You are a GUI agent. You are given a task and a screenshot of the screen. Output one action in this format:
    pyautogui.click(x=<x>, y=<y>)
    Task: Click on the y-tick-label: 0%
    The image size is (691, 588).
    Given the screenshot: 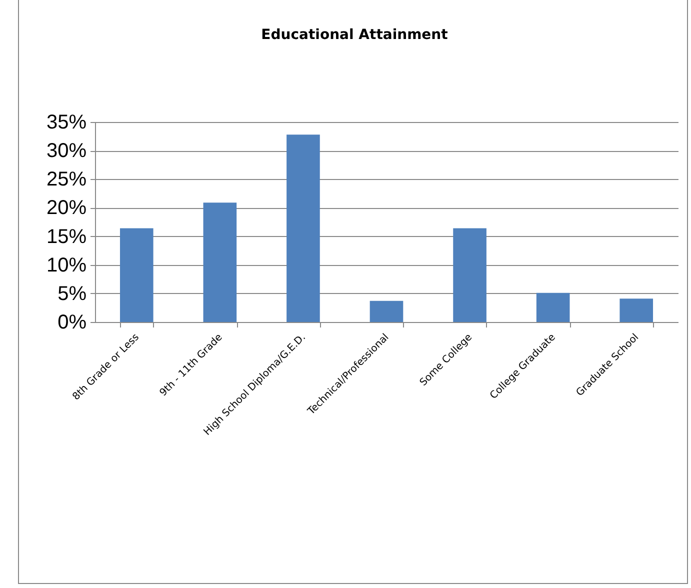 What is the action you would take?
    pyautogui.click(x=72, y=323)
    